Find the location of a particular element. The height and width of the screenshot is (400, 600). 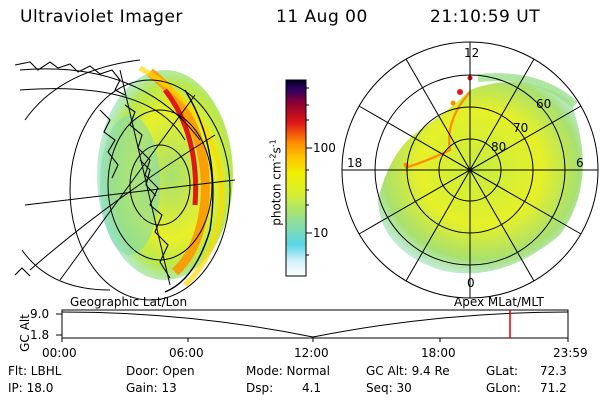

mlt-label-6: 6 is located at coordinates (580, 163).